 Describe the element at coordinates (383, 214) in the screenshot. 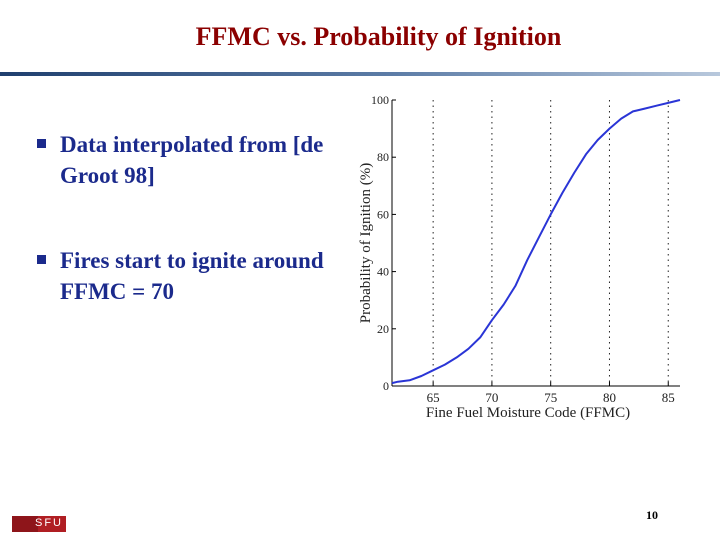

I see `y-tick-label: 60` at that location.